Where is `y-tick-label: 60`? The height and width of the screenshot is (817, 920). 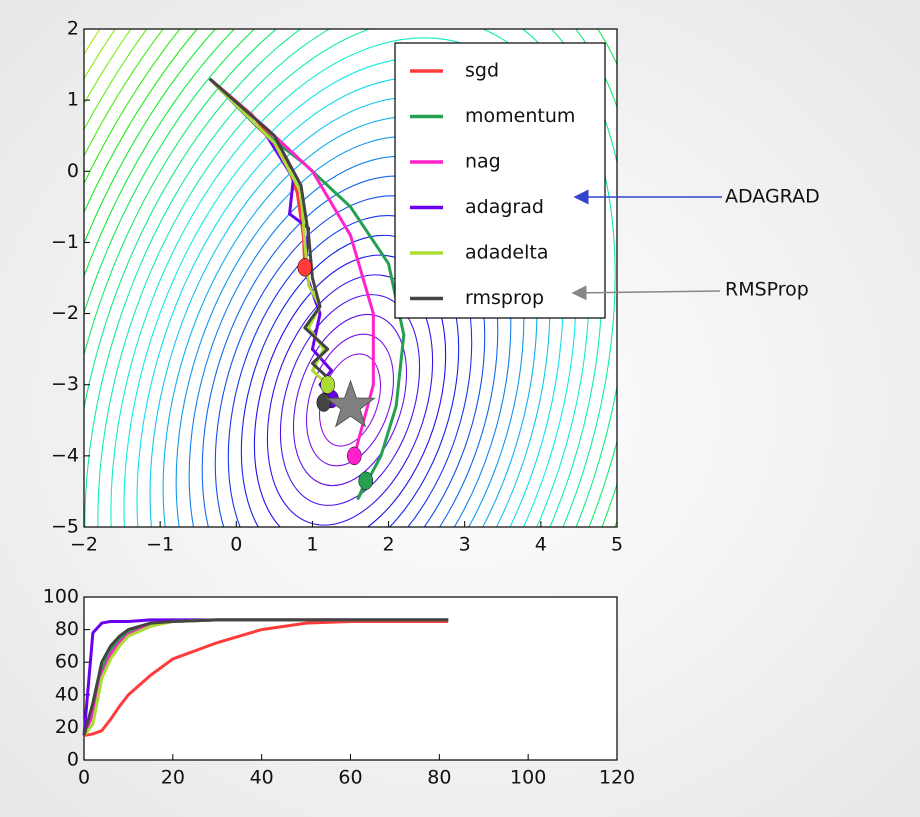
y-tick-label: 60 is located at coordinates (67, 662).